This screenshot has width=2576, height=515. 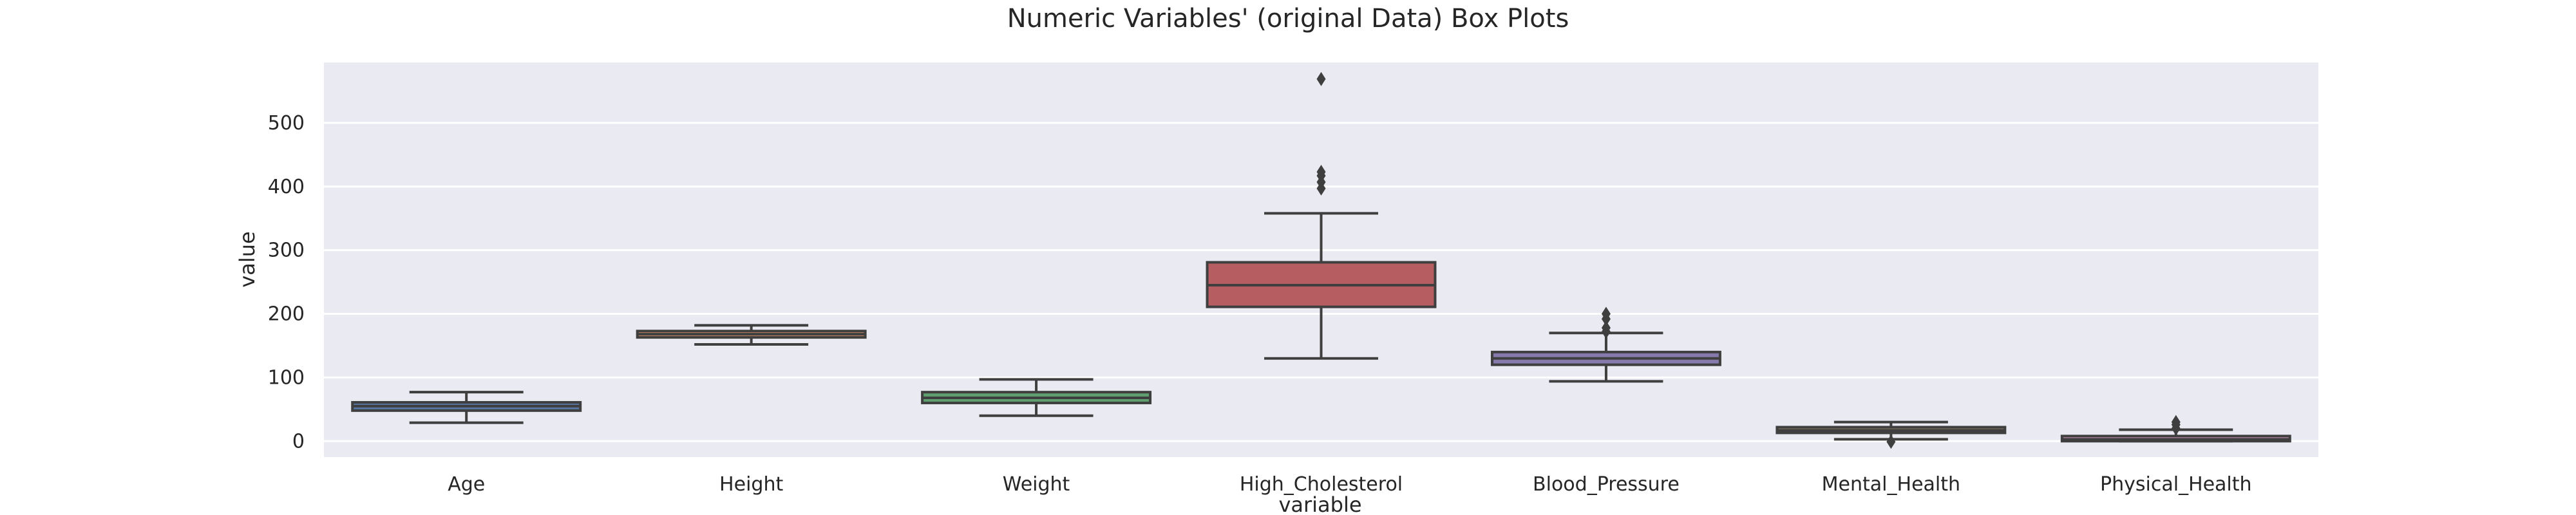 I want to click on x-tick-label: Physical_Health, so click(x=2176, y=484).